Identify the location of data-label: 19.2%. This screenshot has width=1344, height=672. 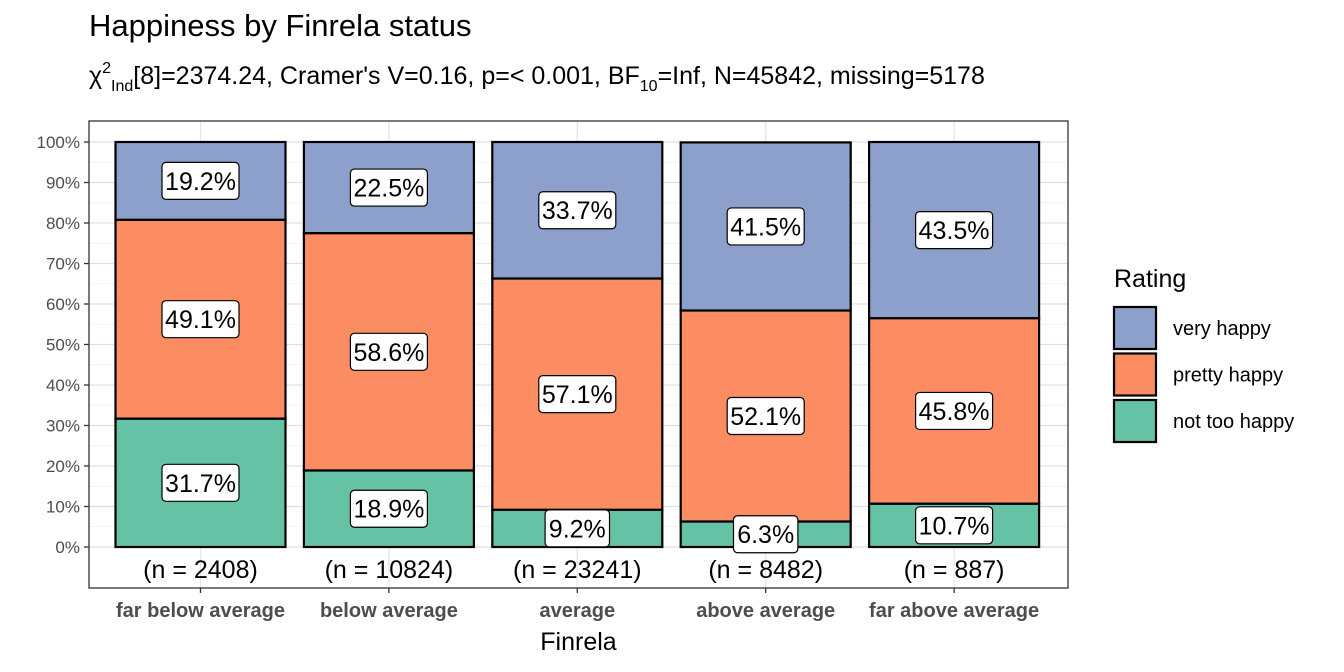
(200, 182).